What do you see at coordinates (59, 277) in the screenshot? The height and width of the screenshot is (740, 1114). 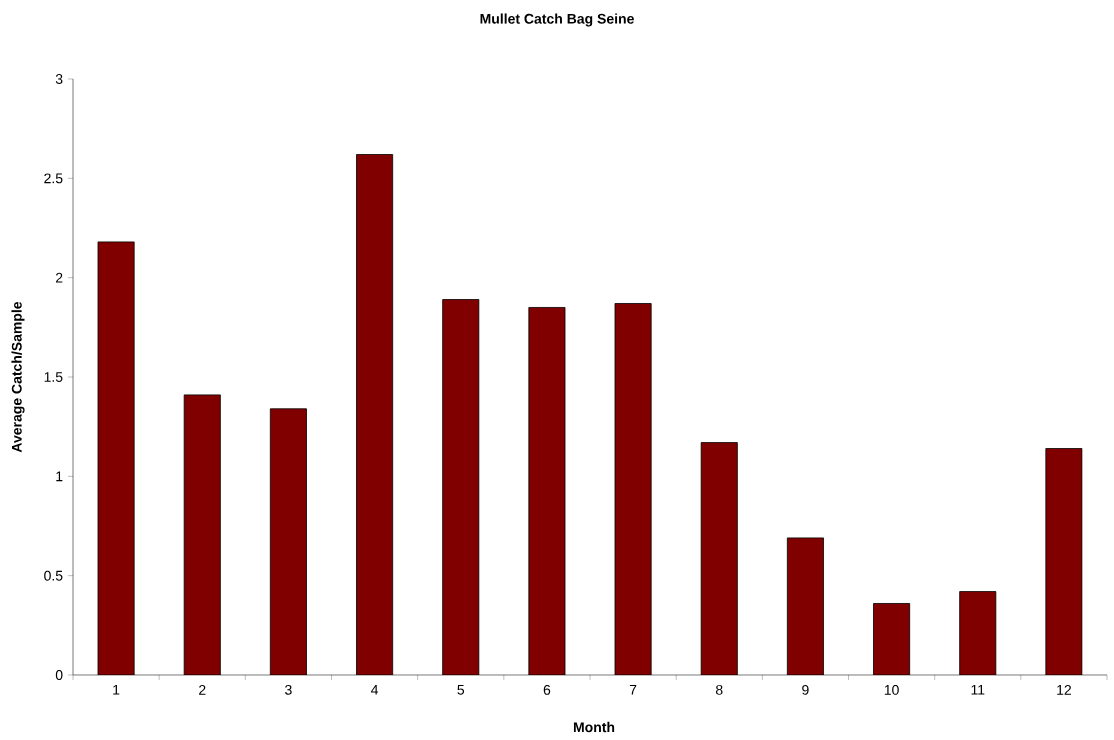 I see `y-tick-label: 2` at bounding box center [59, 277].